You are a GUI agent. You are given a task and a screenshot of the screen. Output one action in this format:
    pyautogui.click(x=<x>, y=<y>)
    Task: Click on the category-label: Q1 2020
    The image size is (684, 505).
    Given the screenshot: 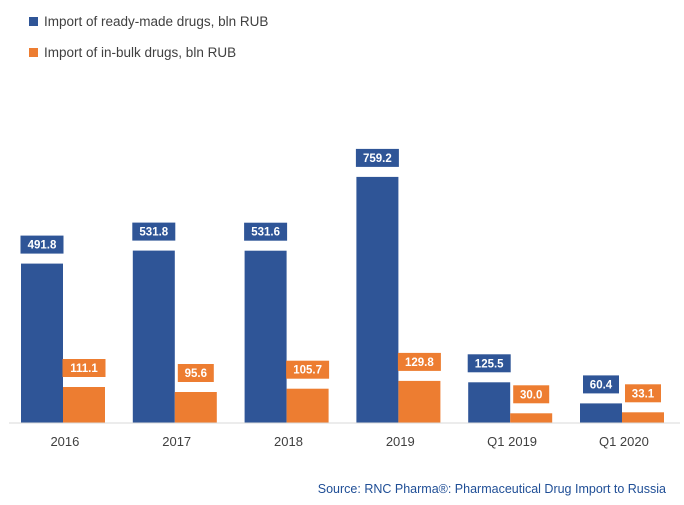 What is the action you would take?
    pyautogui.click(x=624, y=441)
    